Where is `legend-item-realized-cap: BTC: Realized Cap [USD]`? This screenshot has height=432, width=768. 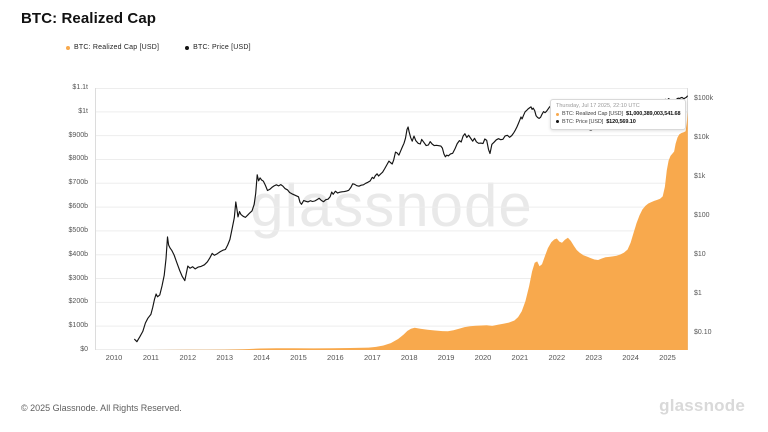 legend-item-realized-cap: BTC: Realized Cap [USD] is located at coordinates (112, 47).